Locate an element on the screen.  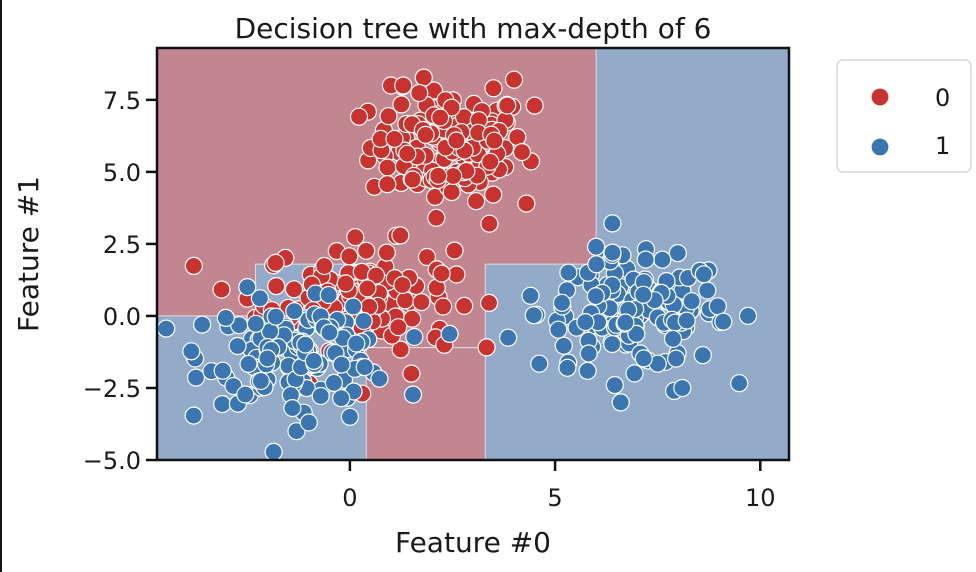
x-axis-label: Feature #0 is located at coordinates (473, 542).